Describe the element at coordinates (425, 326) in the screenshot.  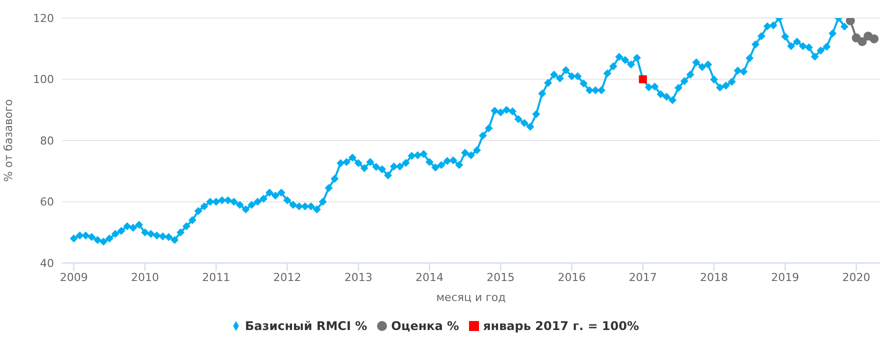
I see `legend-label: Оценка %` at that location.